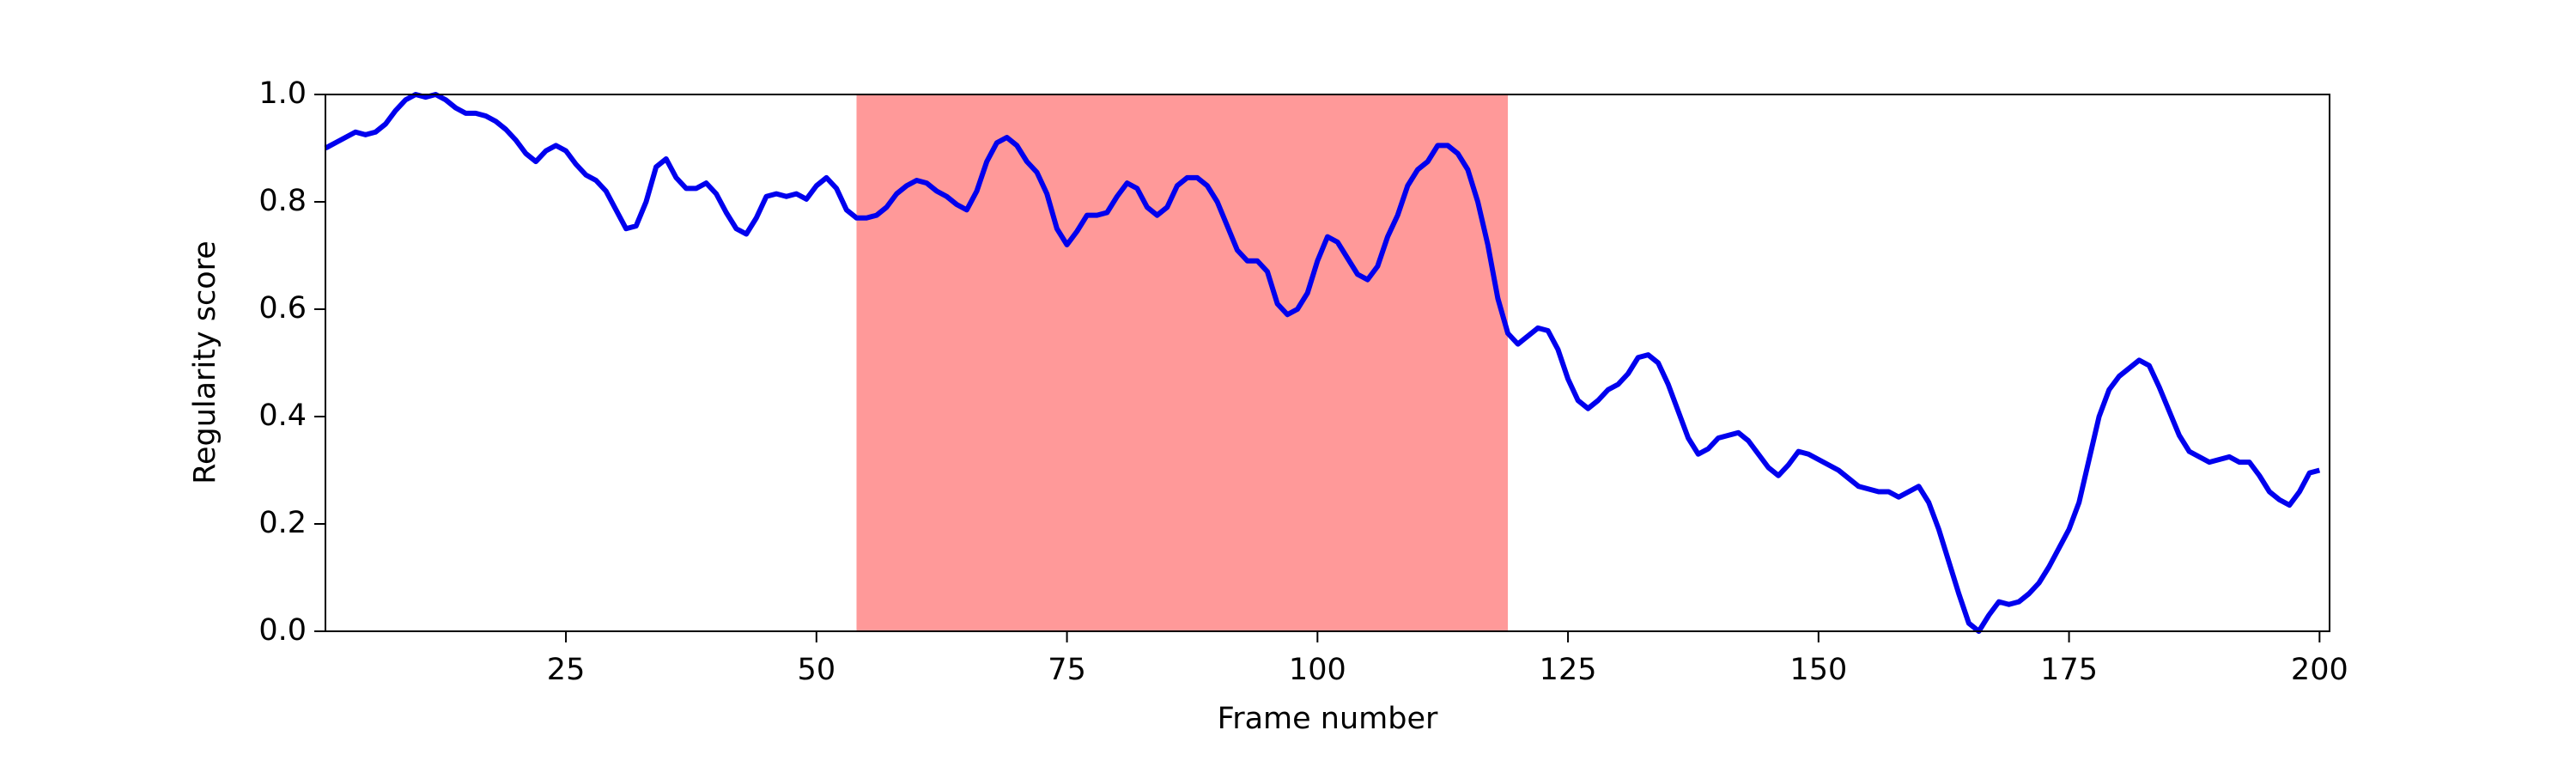 The width and height of the screenshot is (2576, 773). What do you see at coordinates (1818, 670) in the screenshot?
I see `x-tick-label: 150` at bounding box center [1818, 670].